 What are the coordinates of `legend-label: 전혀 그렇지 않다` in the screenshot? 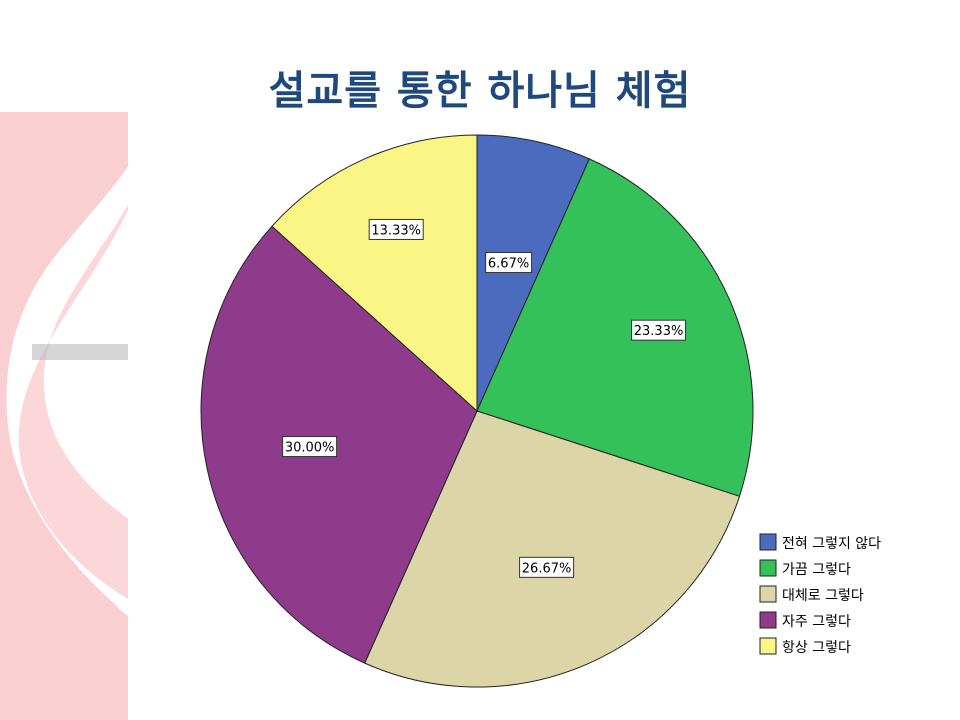 It's located at (831, 544).